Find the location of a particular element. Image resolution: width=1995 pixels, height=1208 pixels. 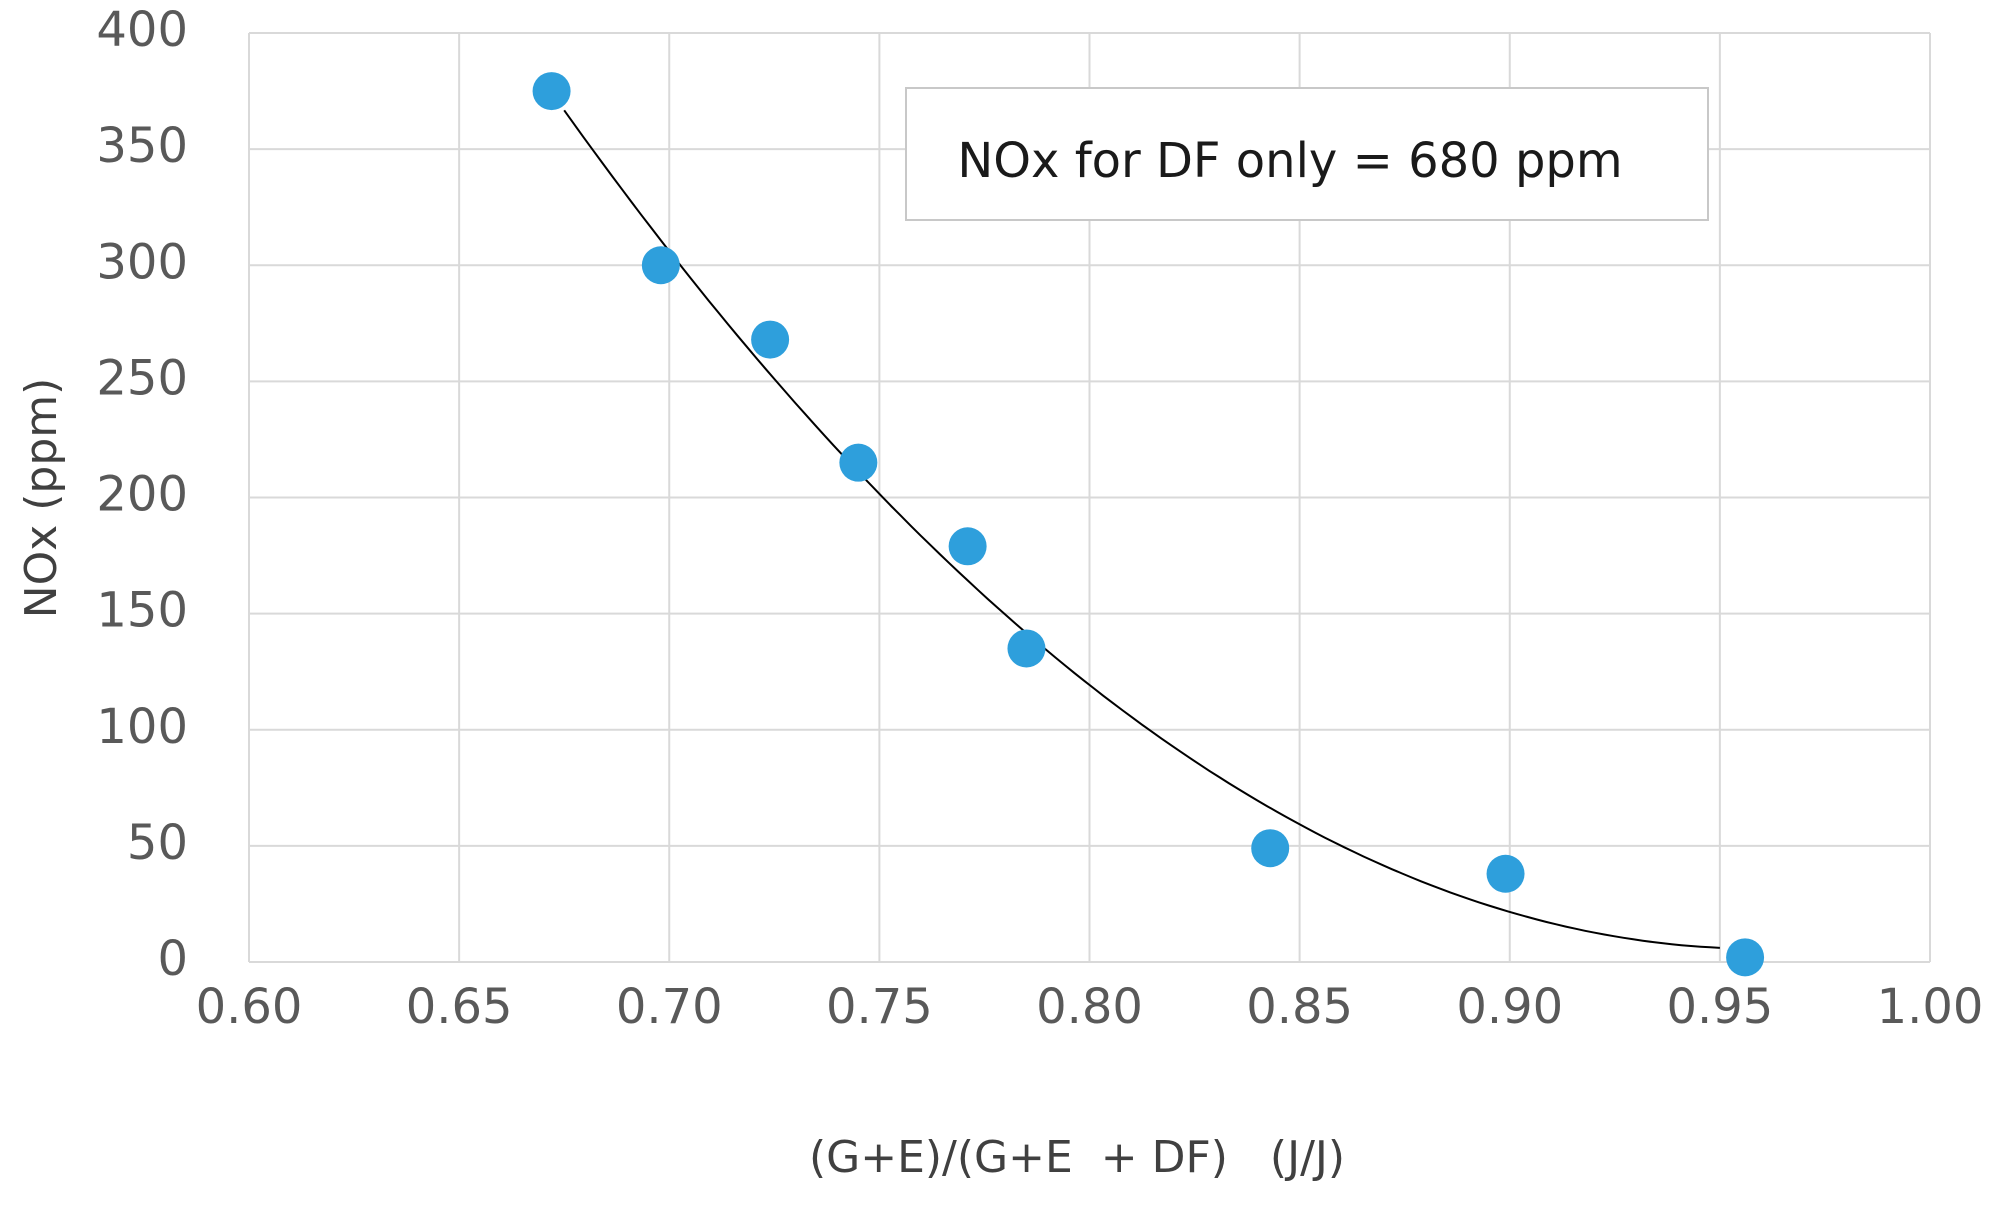

y-tick-label: 100 is located at coordinates (142, 727).